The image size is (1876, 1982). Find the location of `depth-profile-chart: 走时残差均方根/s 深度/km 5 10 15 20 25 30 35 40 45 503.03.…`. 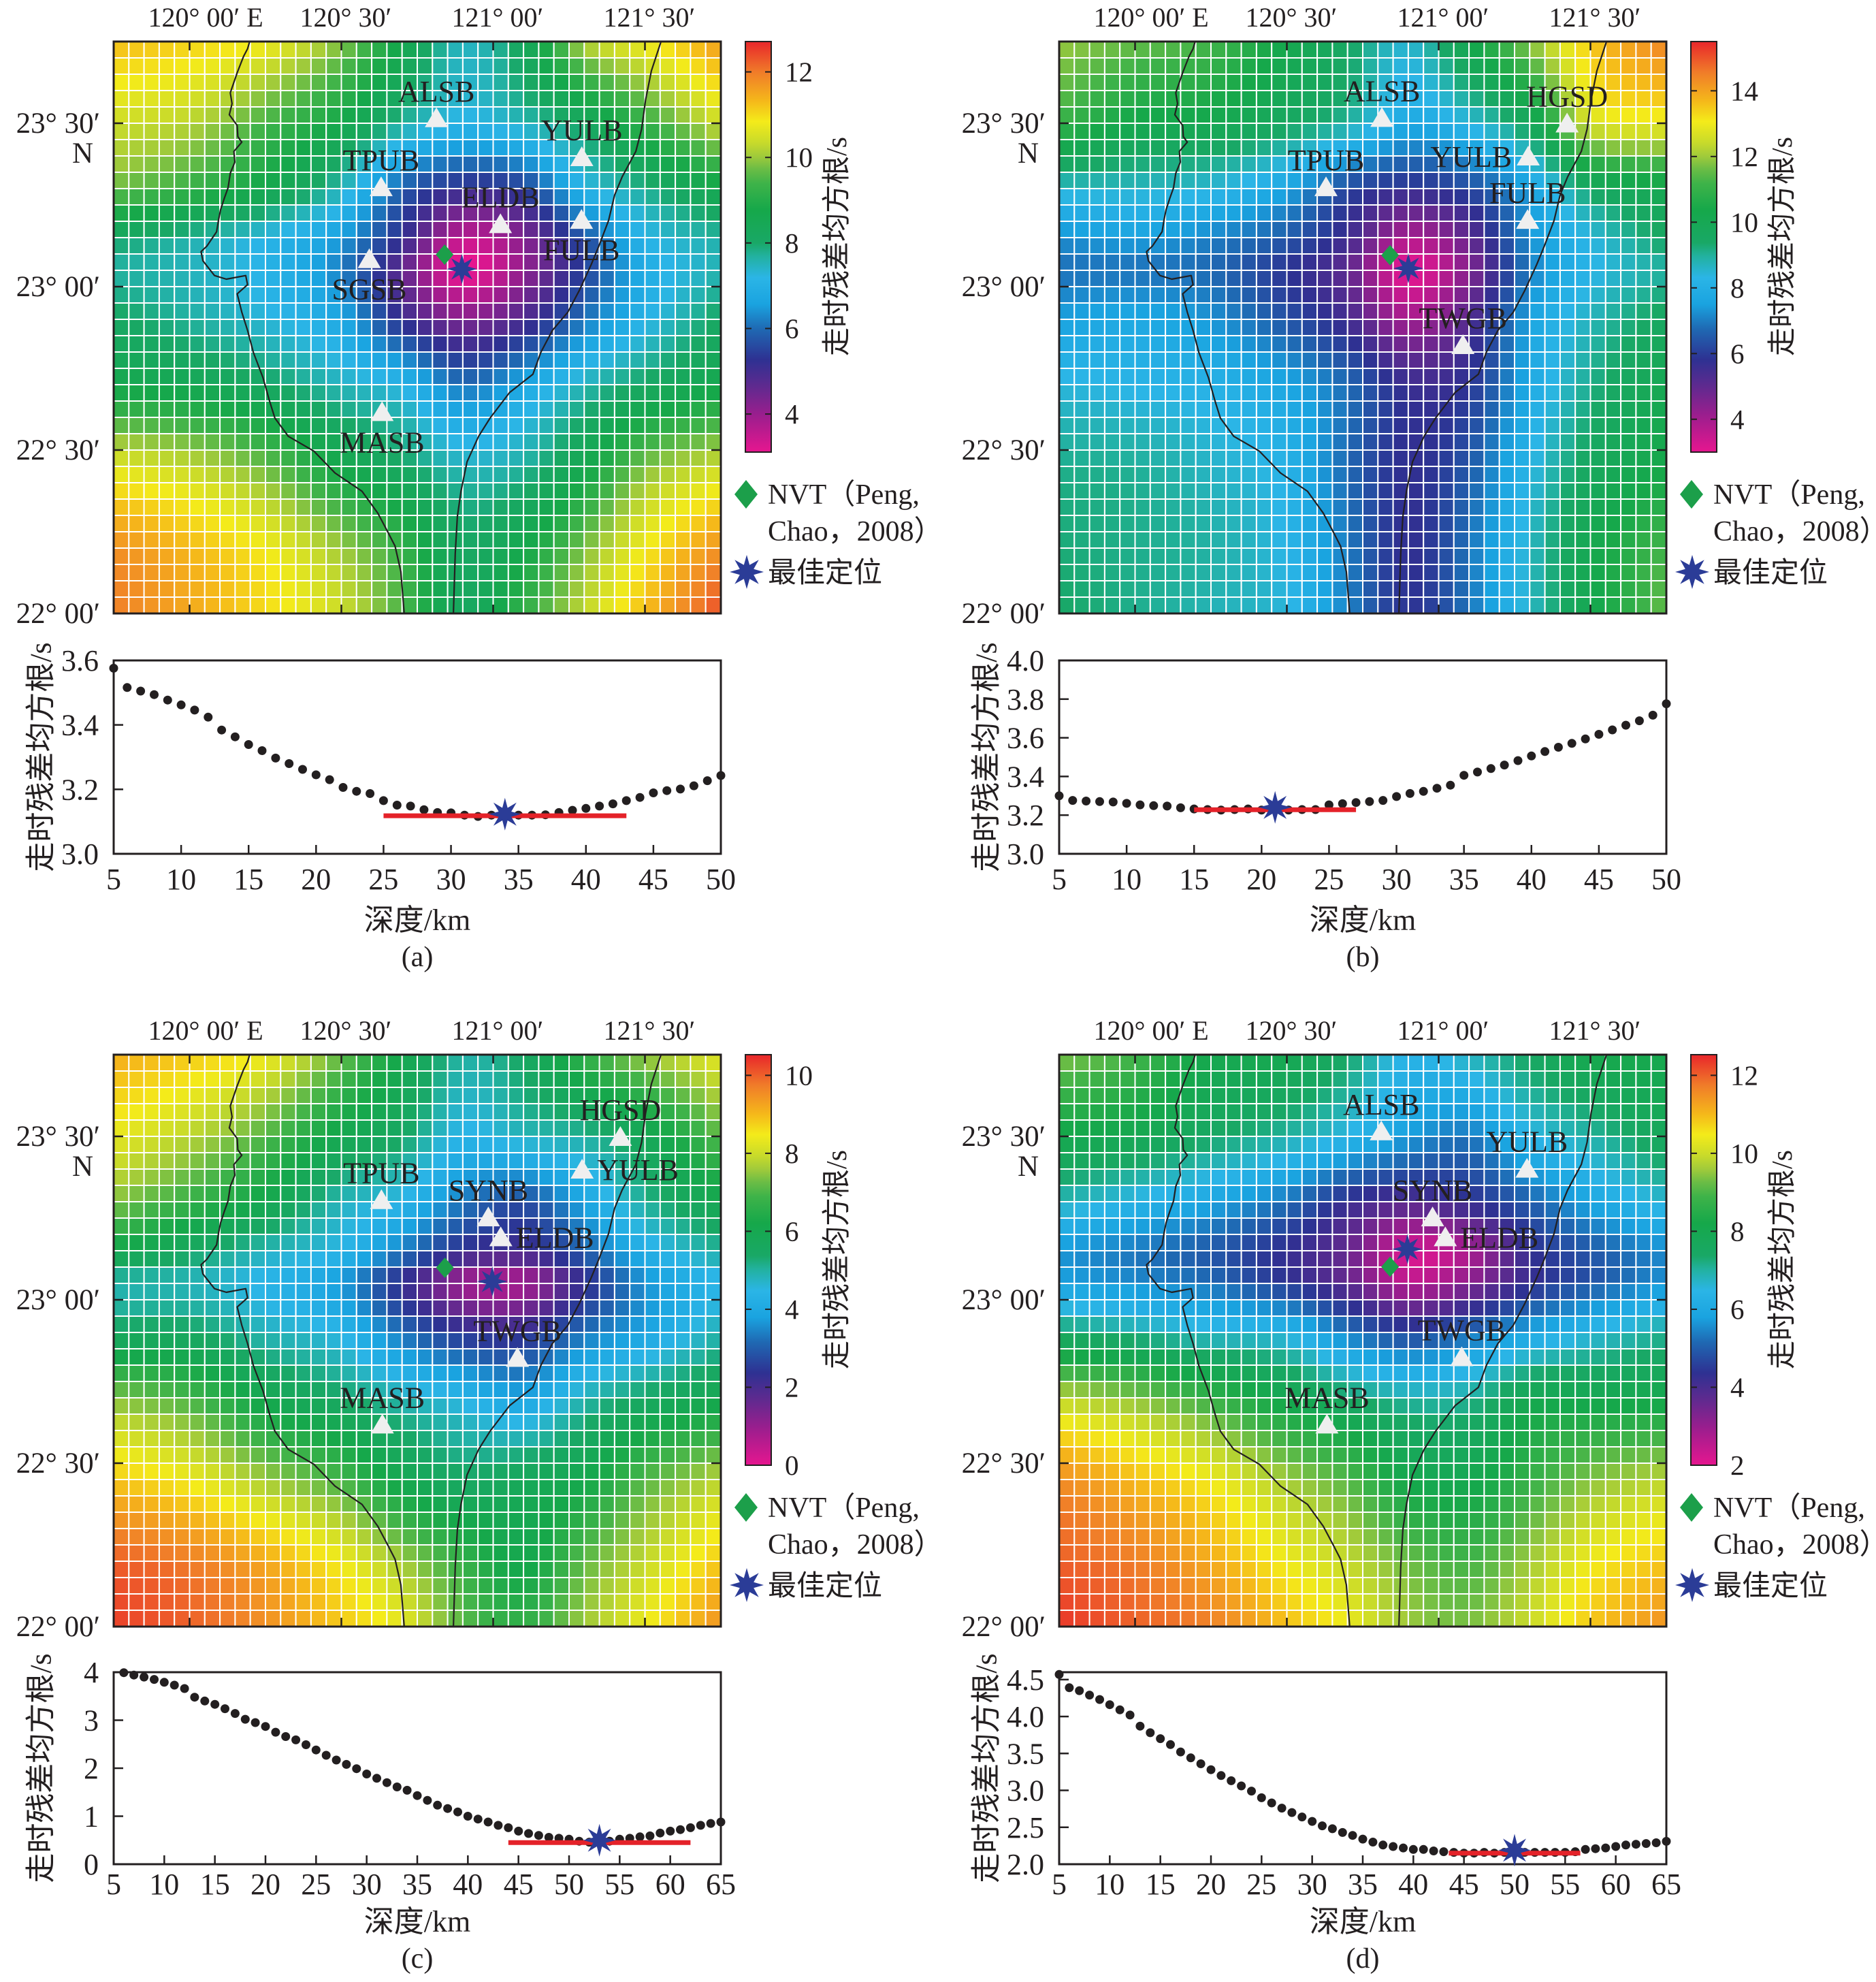

depth-profile-chart: 走时残差均方根/s 深度/km 5 10 15 20 25 30 35 40 45 503.03.… is located at coordinates (381, 790).